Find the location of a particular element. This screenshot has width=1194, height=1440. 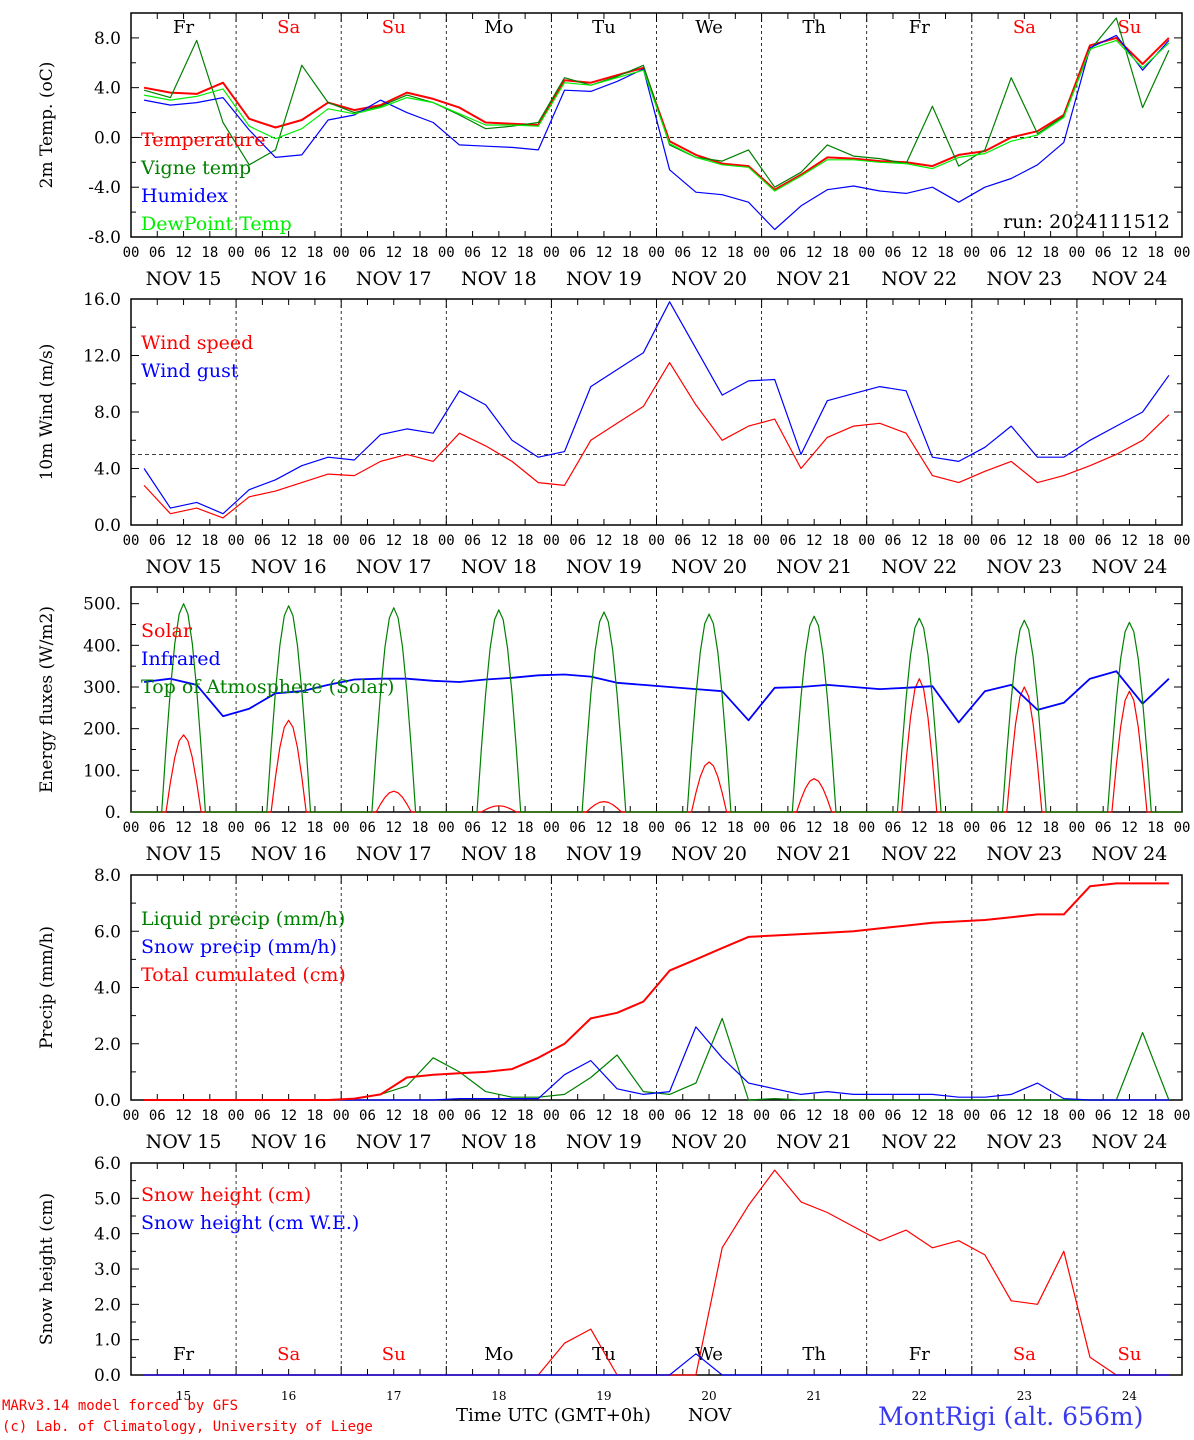

series-line-snow-height-cm-w-e- is located at coordinates (656, 1364).